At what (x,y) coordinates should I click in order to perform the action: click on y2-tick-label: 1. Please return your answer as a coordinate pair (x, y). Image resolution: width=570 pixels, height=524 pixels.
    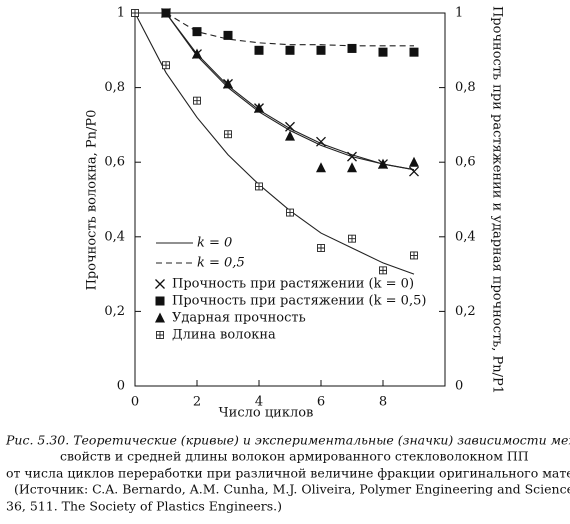
    Looking at the image, I should click on (459, 13).